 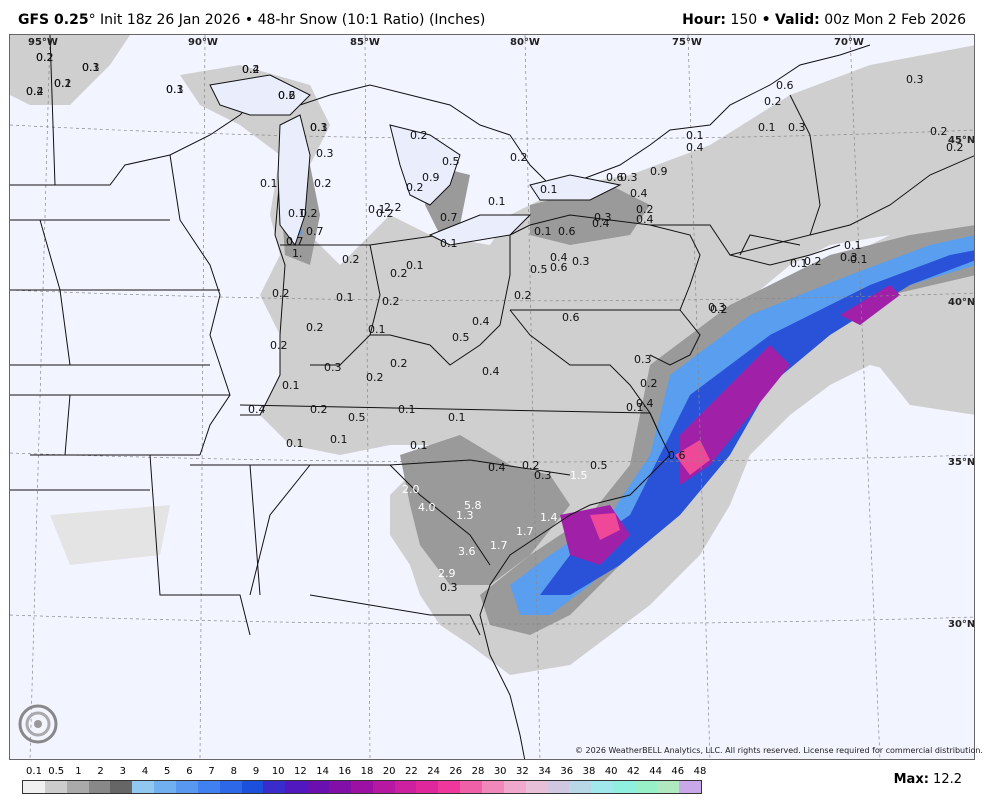 What do you see at coordinates (233, 771) in the screenshot?
I see `legend-tick-label: 8` at bounding box center [233, 771].